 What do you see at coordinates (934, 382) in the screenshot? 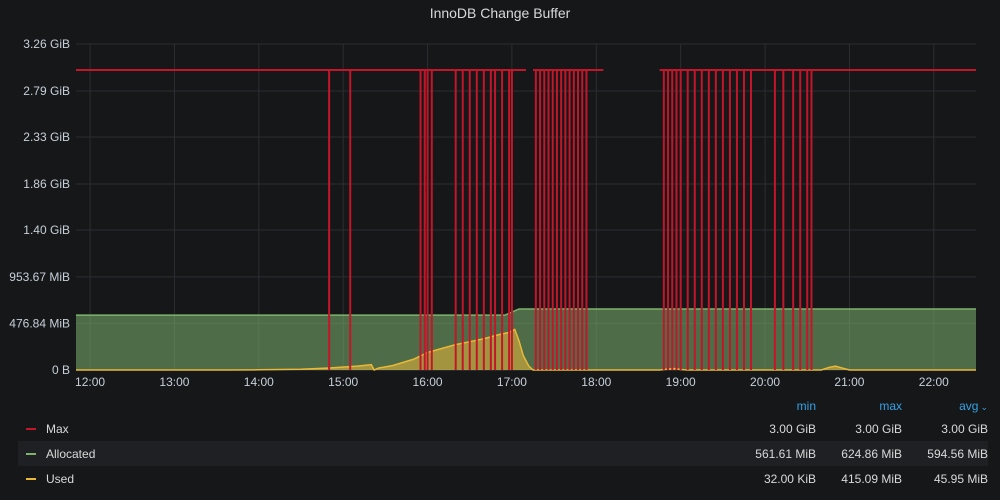
I see `x-tick-label: 22:00` at bounding box center [934, 382].